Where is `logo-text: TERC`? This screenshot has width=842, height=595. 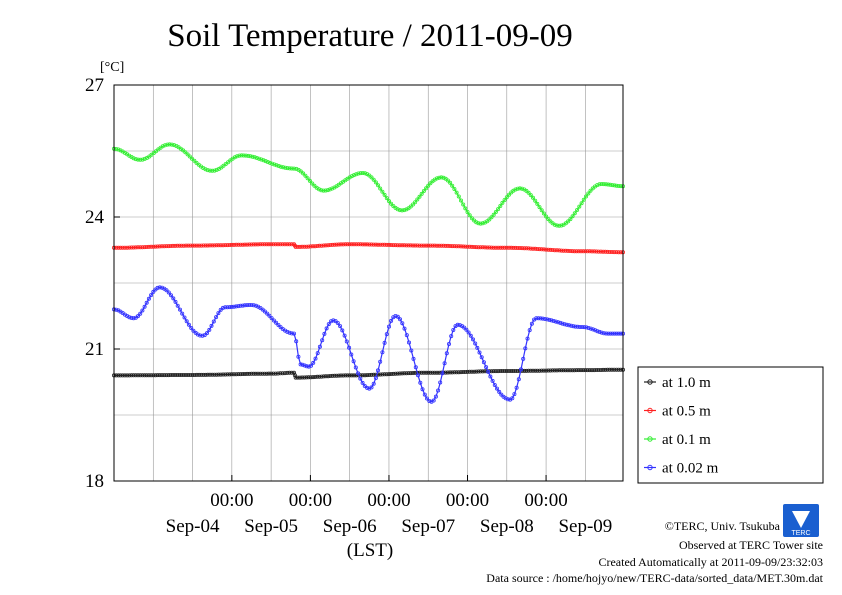 logo-text: TERC is located at coordinates (800, 533).